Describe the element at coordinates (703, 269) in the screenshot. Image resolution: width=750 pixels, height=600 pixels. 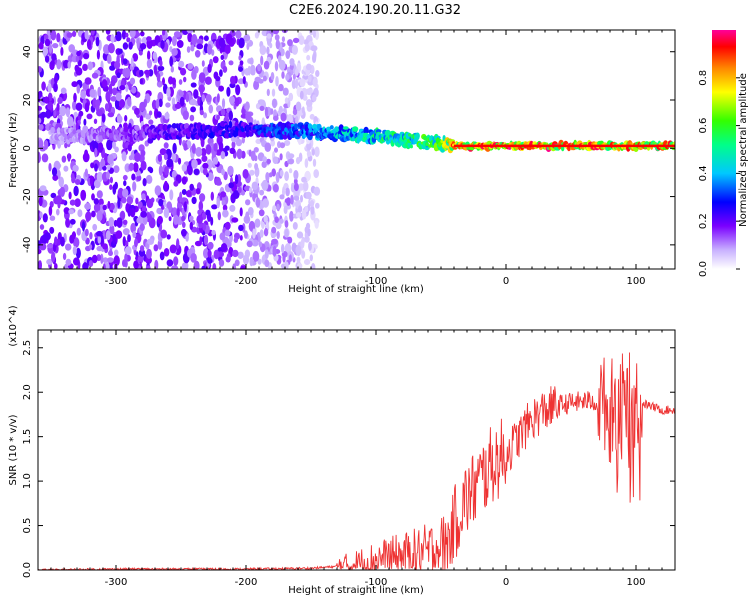
I see `colorbar-tick-label: 0.0` at that location.